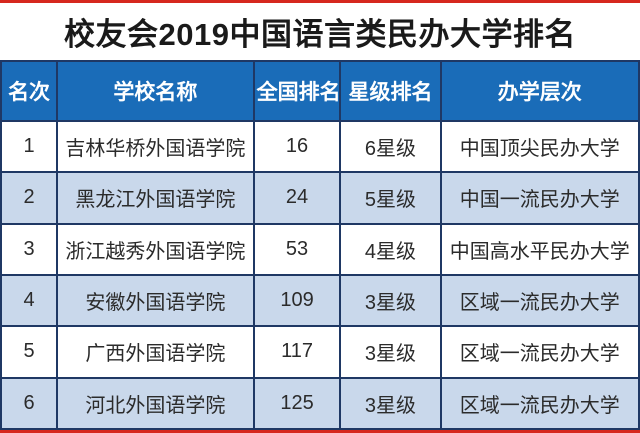  I want to click on header-cell-national-rank: 全国排名, so click(297, 91).